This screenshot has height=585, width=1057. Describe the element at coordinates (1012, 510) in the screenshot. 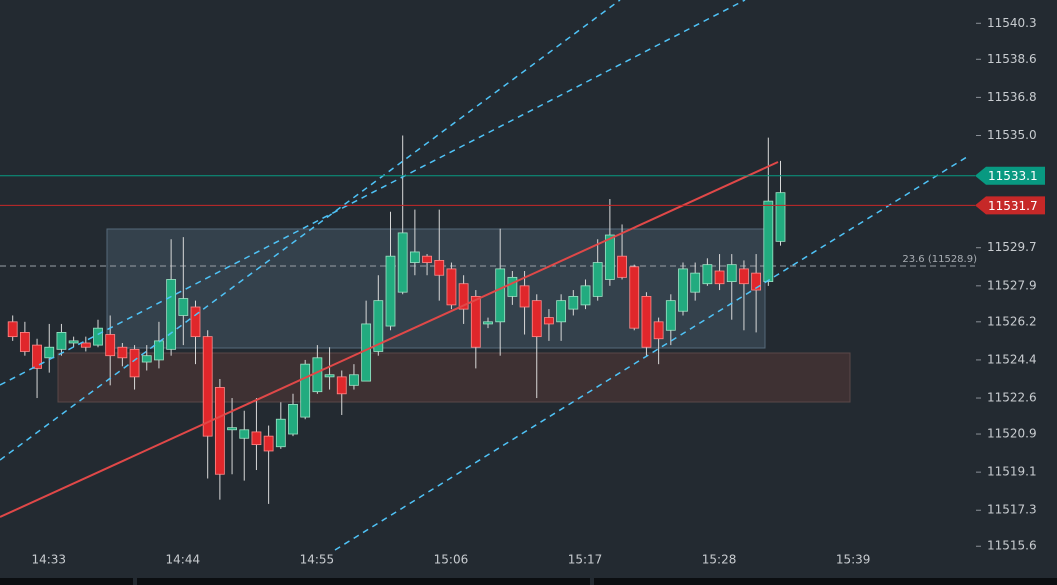

I see `y-tick-label: 11517.3` at that location.